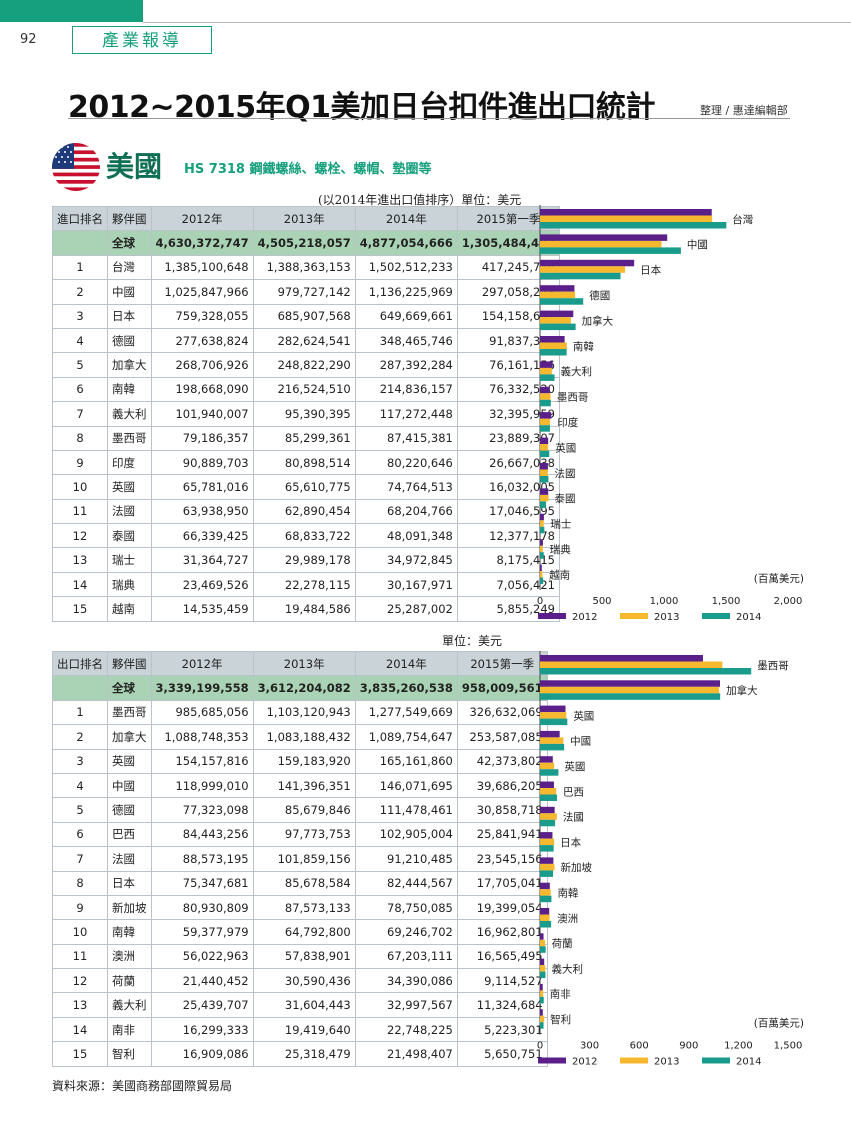 This screenshot has width=851, height=1135. I want to click on table-cell: 65,781,016, so click(202, 487).